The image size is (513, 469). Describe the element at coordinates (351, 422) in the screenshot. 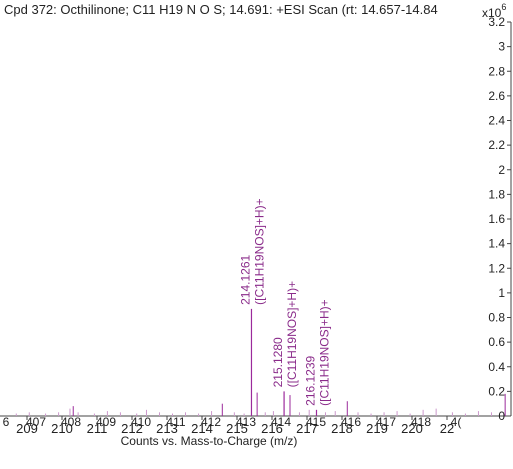

I see `x-tick-label-upper: 416` at that location.